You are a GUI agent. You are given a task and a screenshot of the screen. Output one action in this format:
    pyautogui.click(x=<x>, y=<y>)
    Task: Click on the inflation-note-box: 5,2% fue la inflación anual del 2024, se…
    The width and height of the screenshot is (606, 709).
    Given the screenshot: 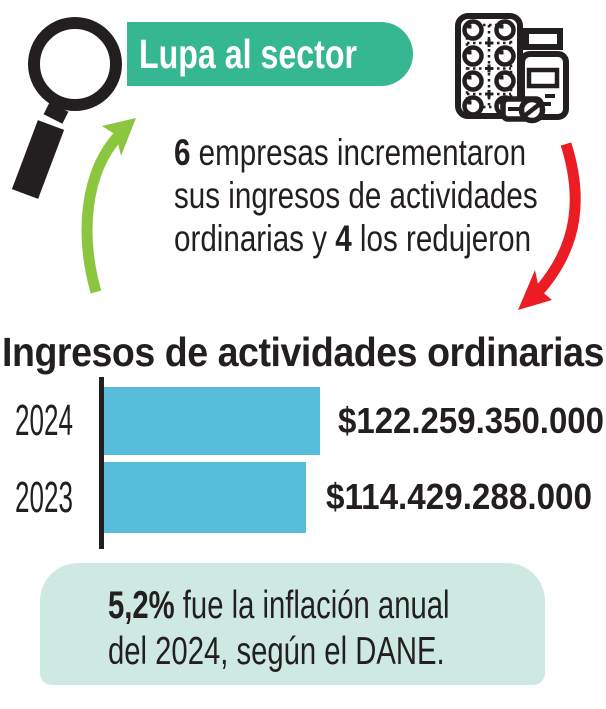 What is the action you would take?
    pyautogui.click(x=292, y=624)
    